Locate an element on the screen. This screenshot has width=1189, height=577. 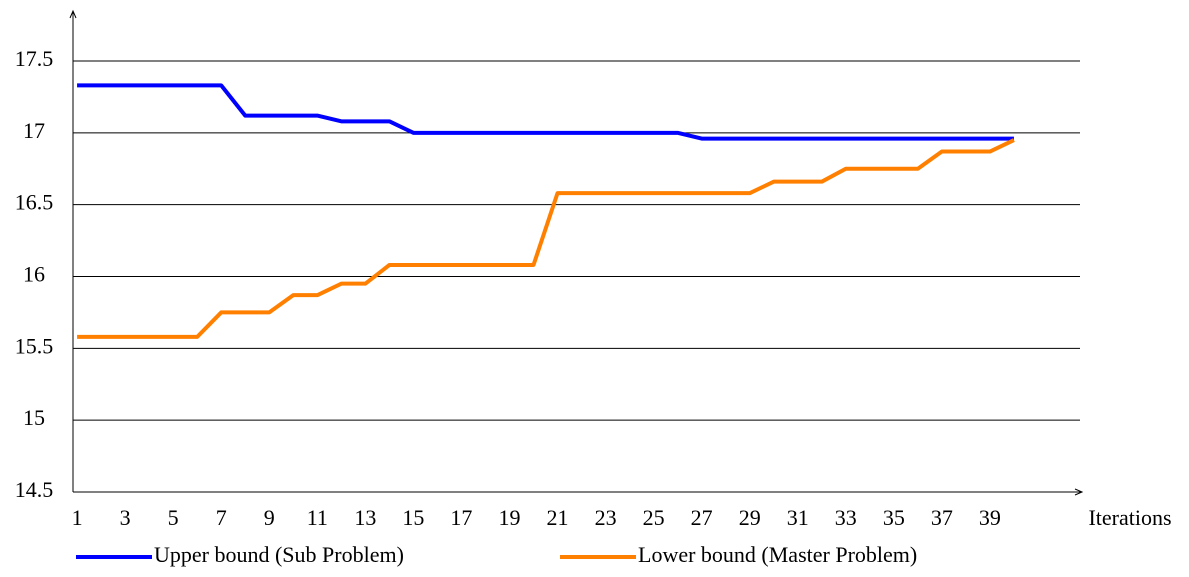
y-tick-label: 15.5 is located at coordinates (34, 345).